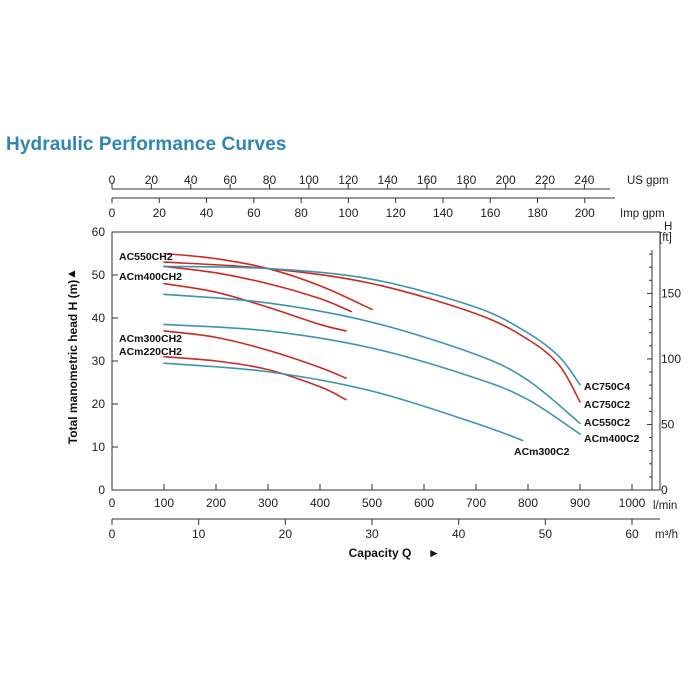  Describe the element at coordinates (146, 144) in the screenshot. I see `page-title: Hydraulic Performance Curves` at that location.